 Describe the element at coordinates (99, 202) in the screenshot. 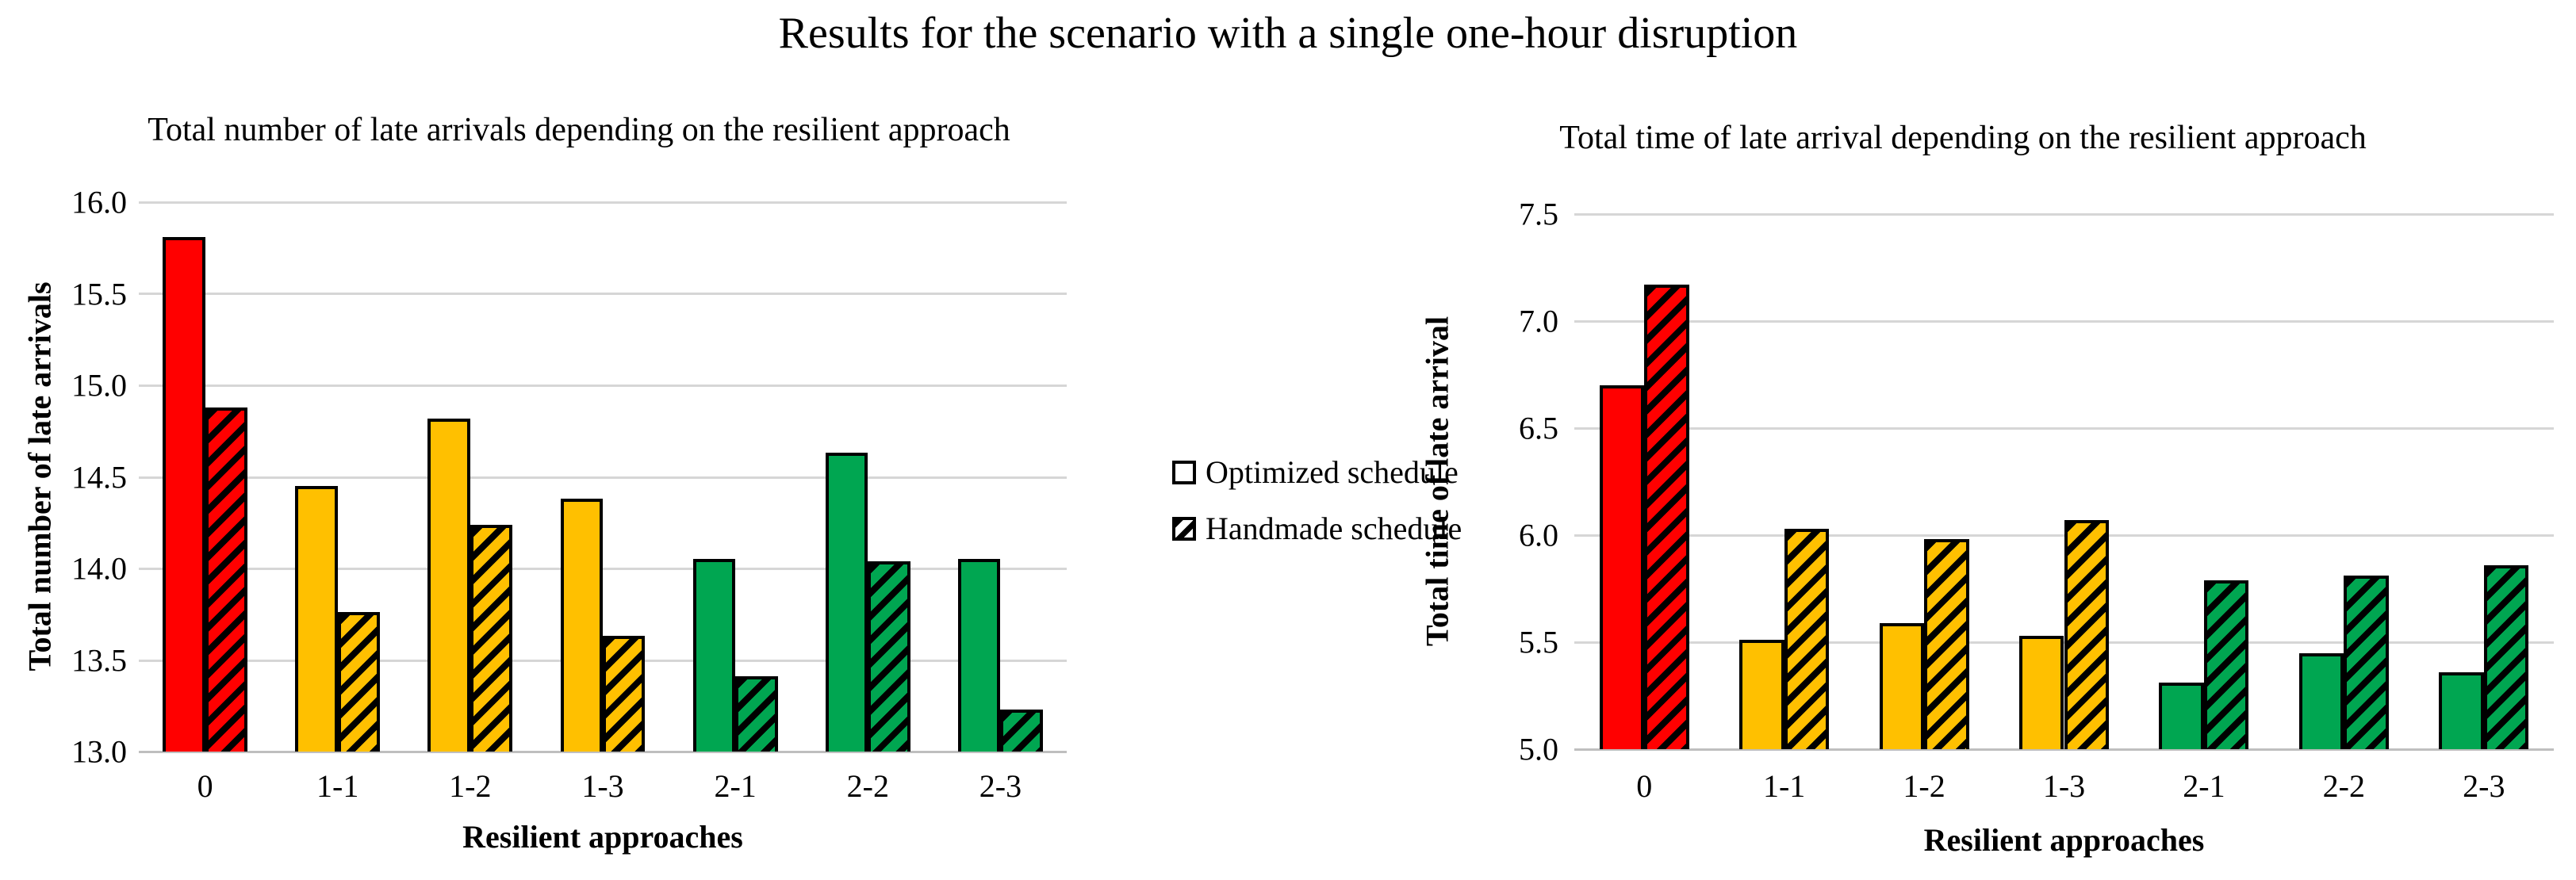

I see `y-tick-label: 16.0` at that location.